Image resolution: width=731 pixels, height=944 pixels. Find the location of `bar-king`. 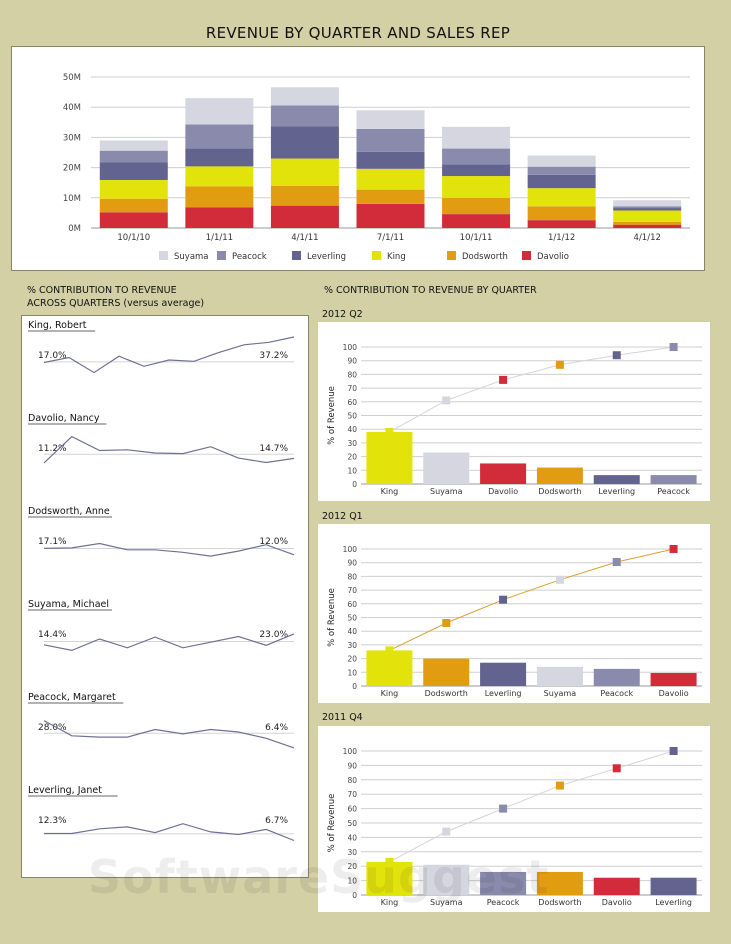

bar-king is located at coordinates (389, 457).